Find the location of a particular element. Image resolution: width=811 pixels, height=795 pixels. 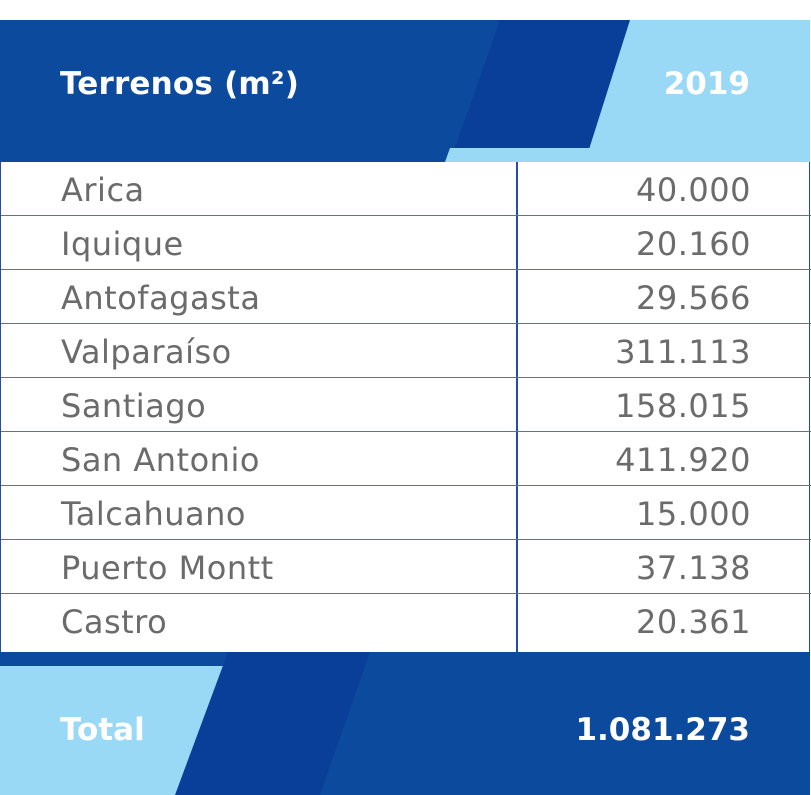

row-name: San Antonio is located at coordinates (160, 460).